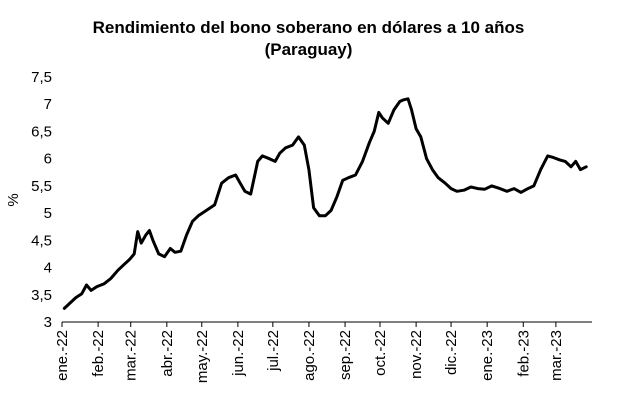 Image resolution: width=617 pixels, height=412 pixels. I want to click on x-tick-label: oct.-22, so click(380, 353).